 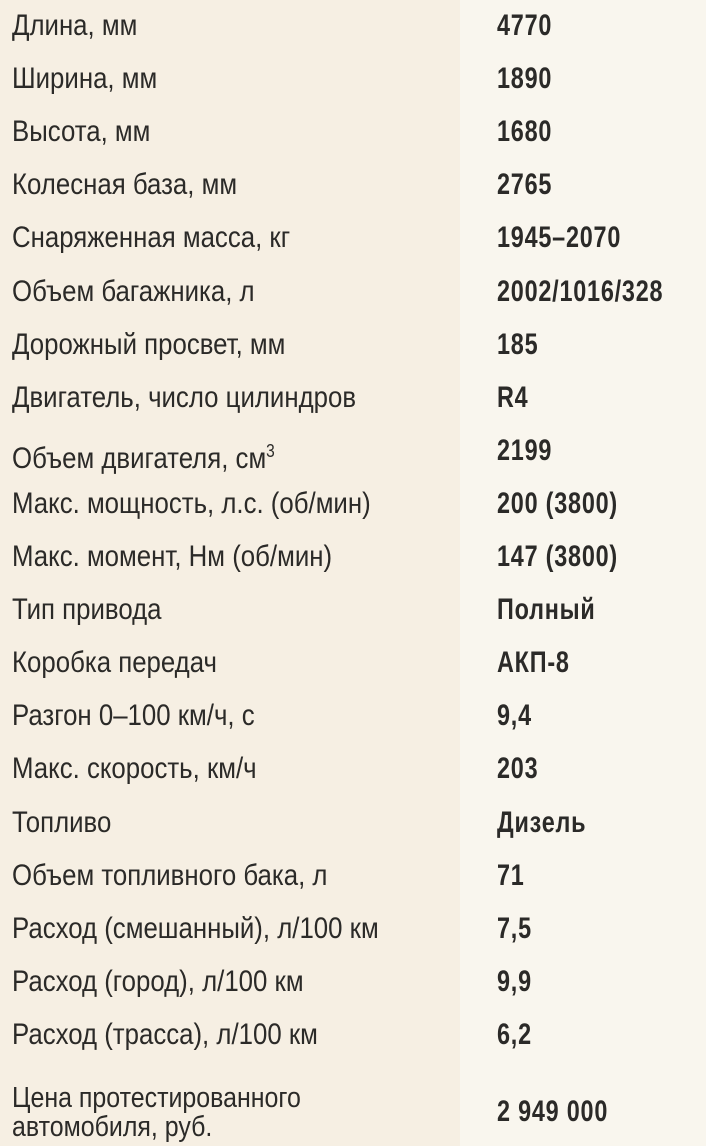 What do you see at coordinates (353, 663) in the screenshot?
I see `spec-row: Коробка передач АКП-8` at bounding box center [353, 663].